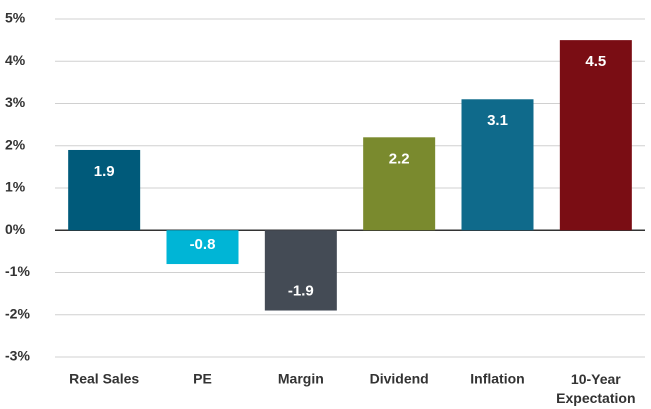  Describe the element at coordinates (15, 187) in the screenshot. I see `y-tick-label: 1%` at that location.